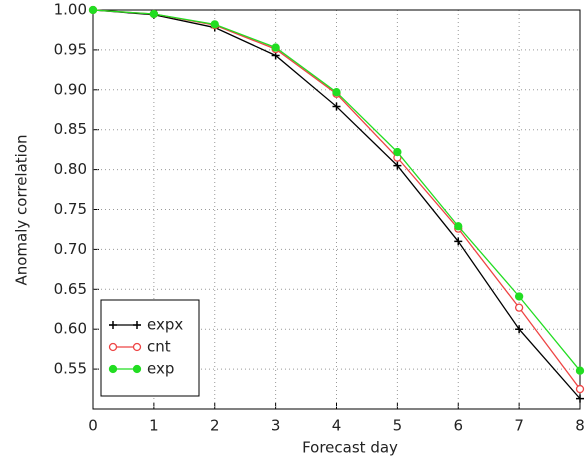 This screenshot has width=587, height=459. What do you see at coordinates (70, 289) in the screenshot?
I see `y-tick-label: 0.65` at bounding box center [70, 289].